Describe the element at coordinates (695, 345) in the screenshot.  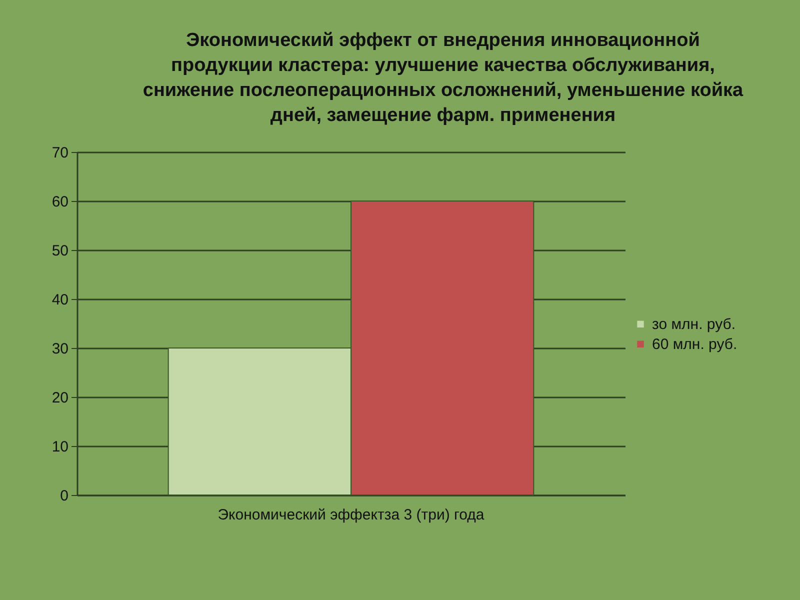
I see `legend-label: 60 млн. руб.` at that location.